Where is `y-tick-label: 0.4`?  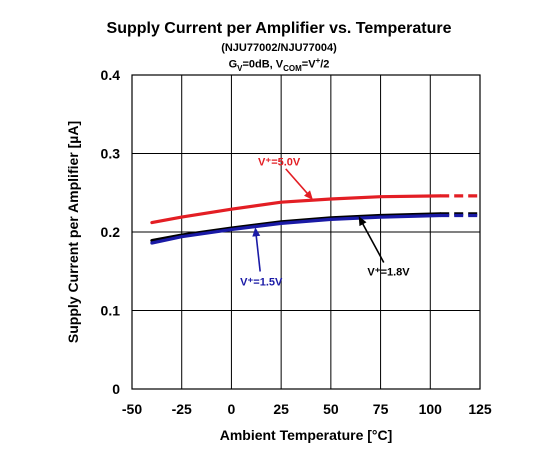 y-tick-label: 0.4 is located at coordinates (111, 75).